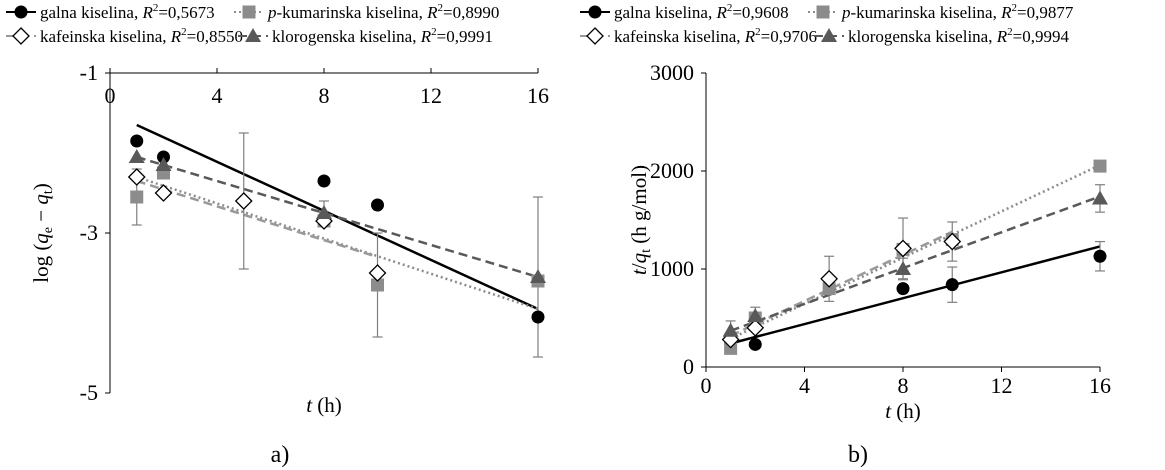 Image resolution: width=1165 pixels, height=470 pixels. I want to click on legend-label: galna kiselina, R2=0,5673, so click(127, 12).